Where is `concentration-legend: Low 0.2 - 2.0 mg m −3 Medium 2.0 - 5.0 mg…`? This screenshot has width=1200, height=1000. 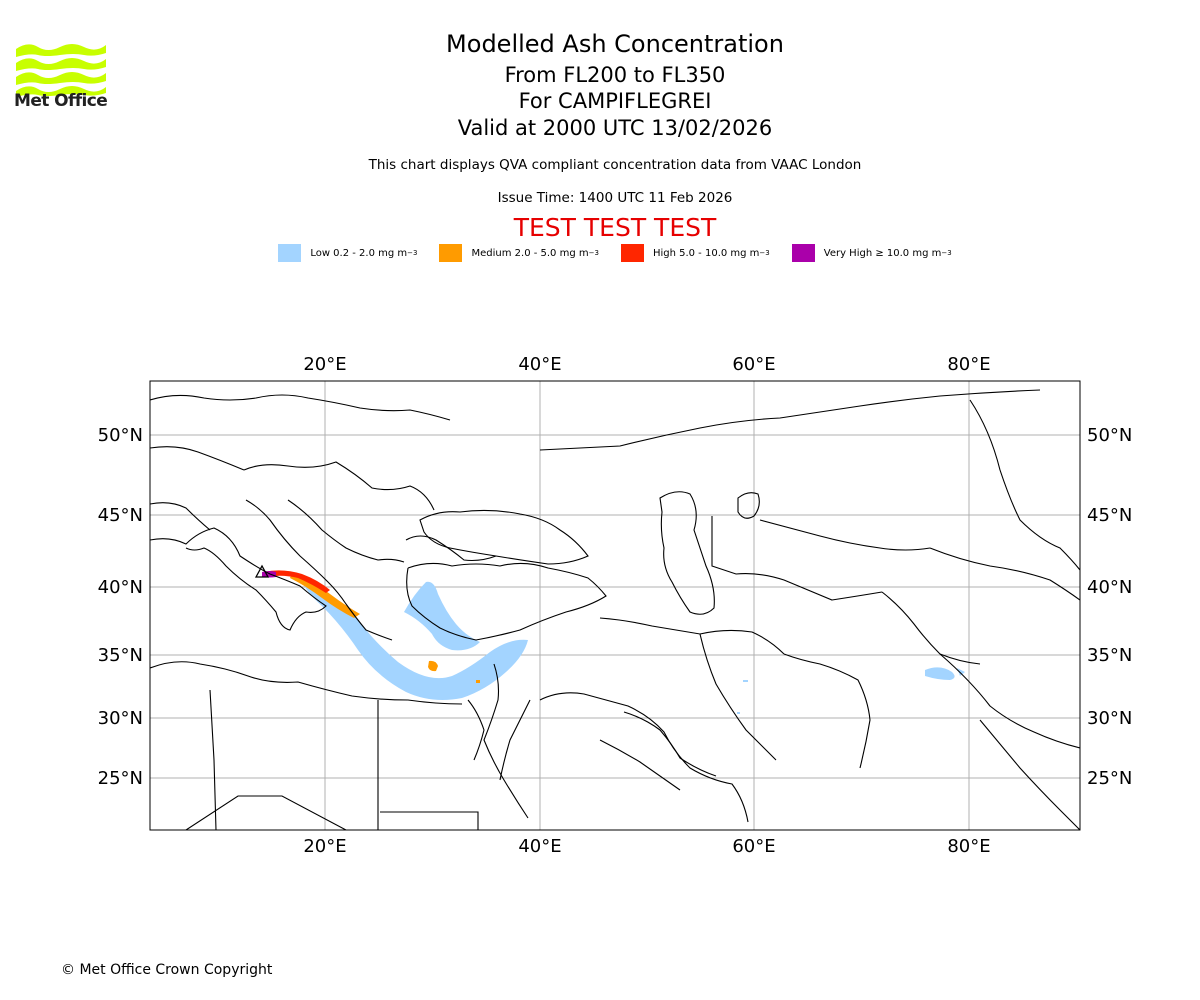 concentration-legend: Low 0.2 - 2.0 mg m −3 Medium 2.0 - 5.0 mg… is located at coordinates (600, 253).